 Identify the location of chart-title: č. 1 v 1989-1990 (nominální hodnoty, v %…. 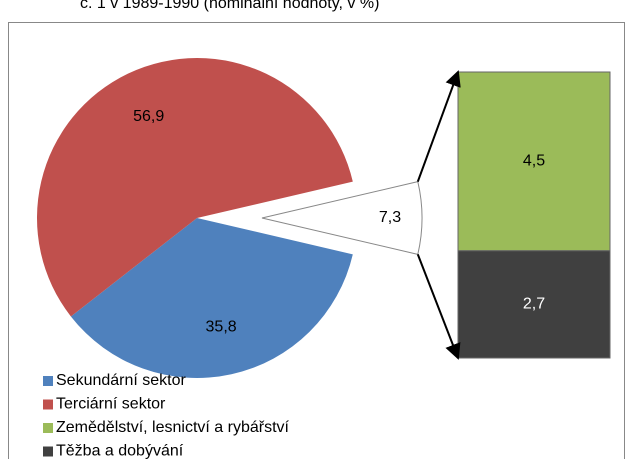
(229, 6).